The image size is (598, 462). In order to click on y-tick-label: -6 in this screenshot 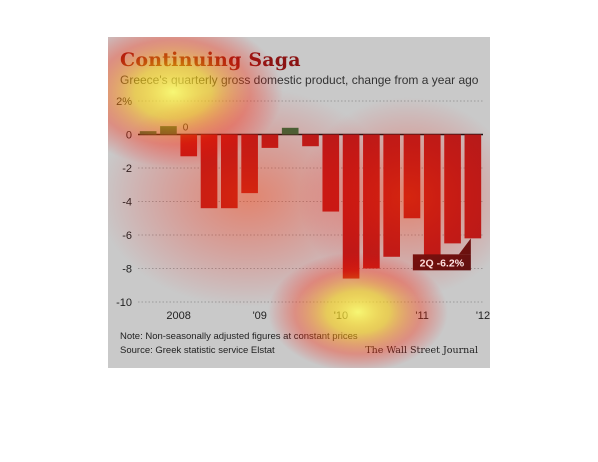, I will do `click(127, 236)`.